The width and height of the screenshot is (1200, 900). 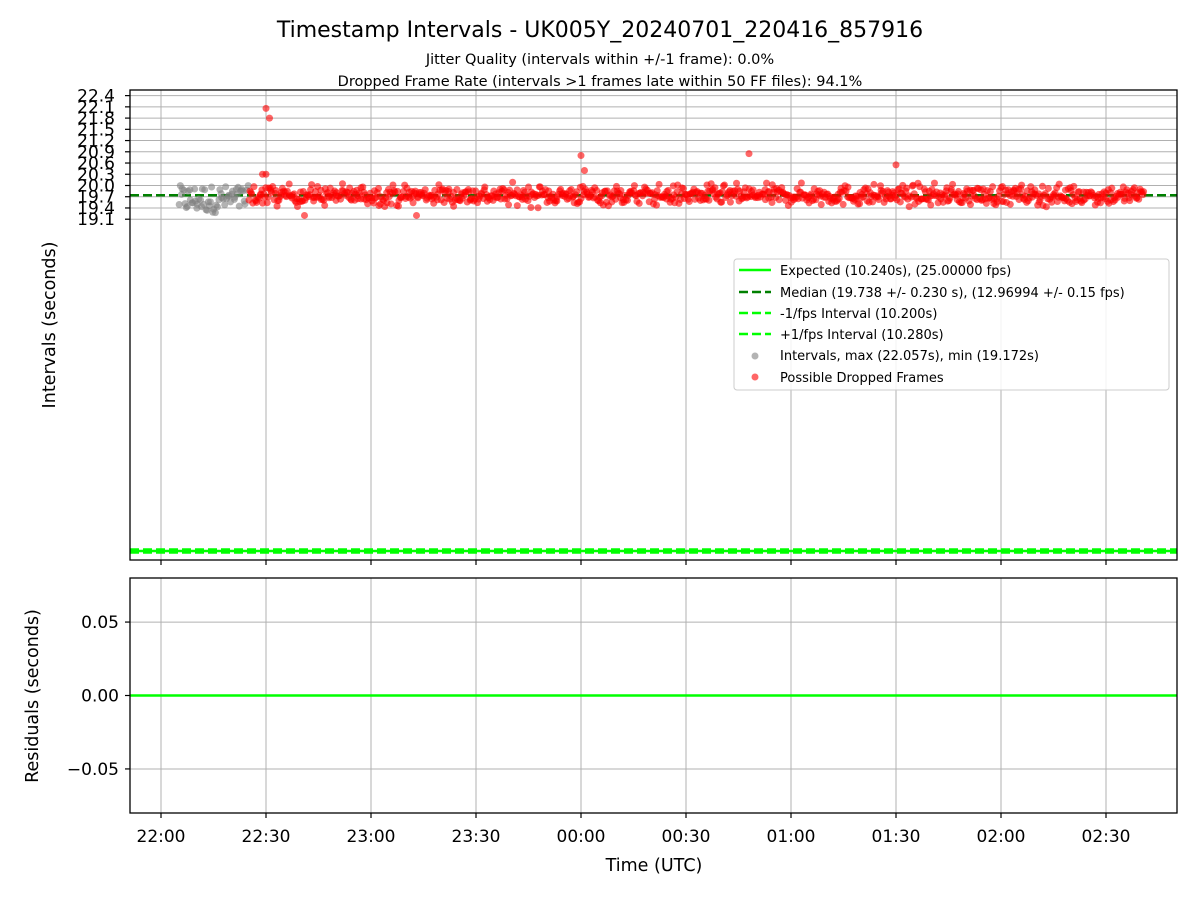 I want to click on top-y-tick-label: 22.4, so click(x=96, y=97).